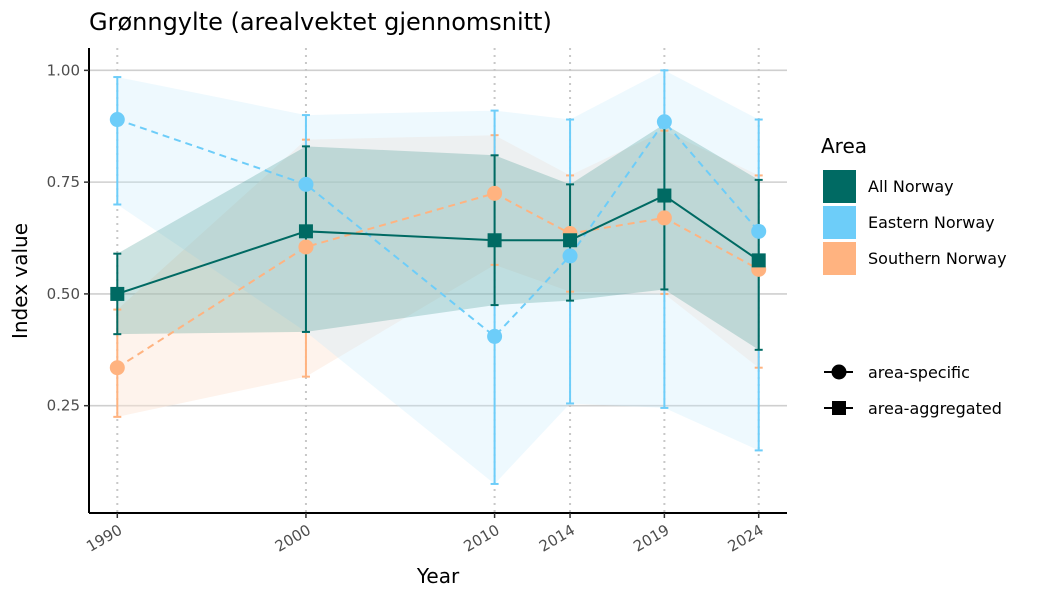 The width and height of the screenshot is (1050, 600). Describe the element at coordinates (937, 258) in the screenshot. I see `legend-label: Southern Norway` at that location.